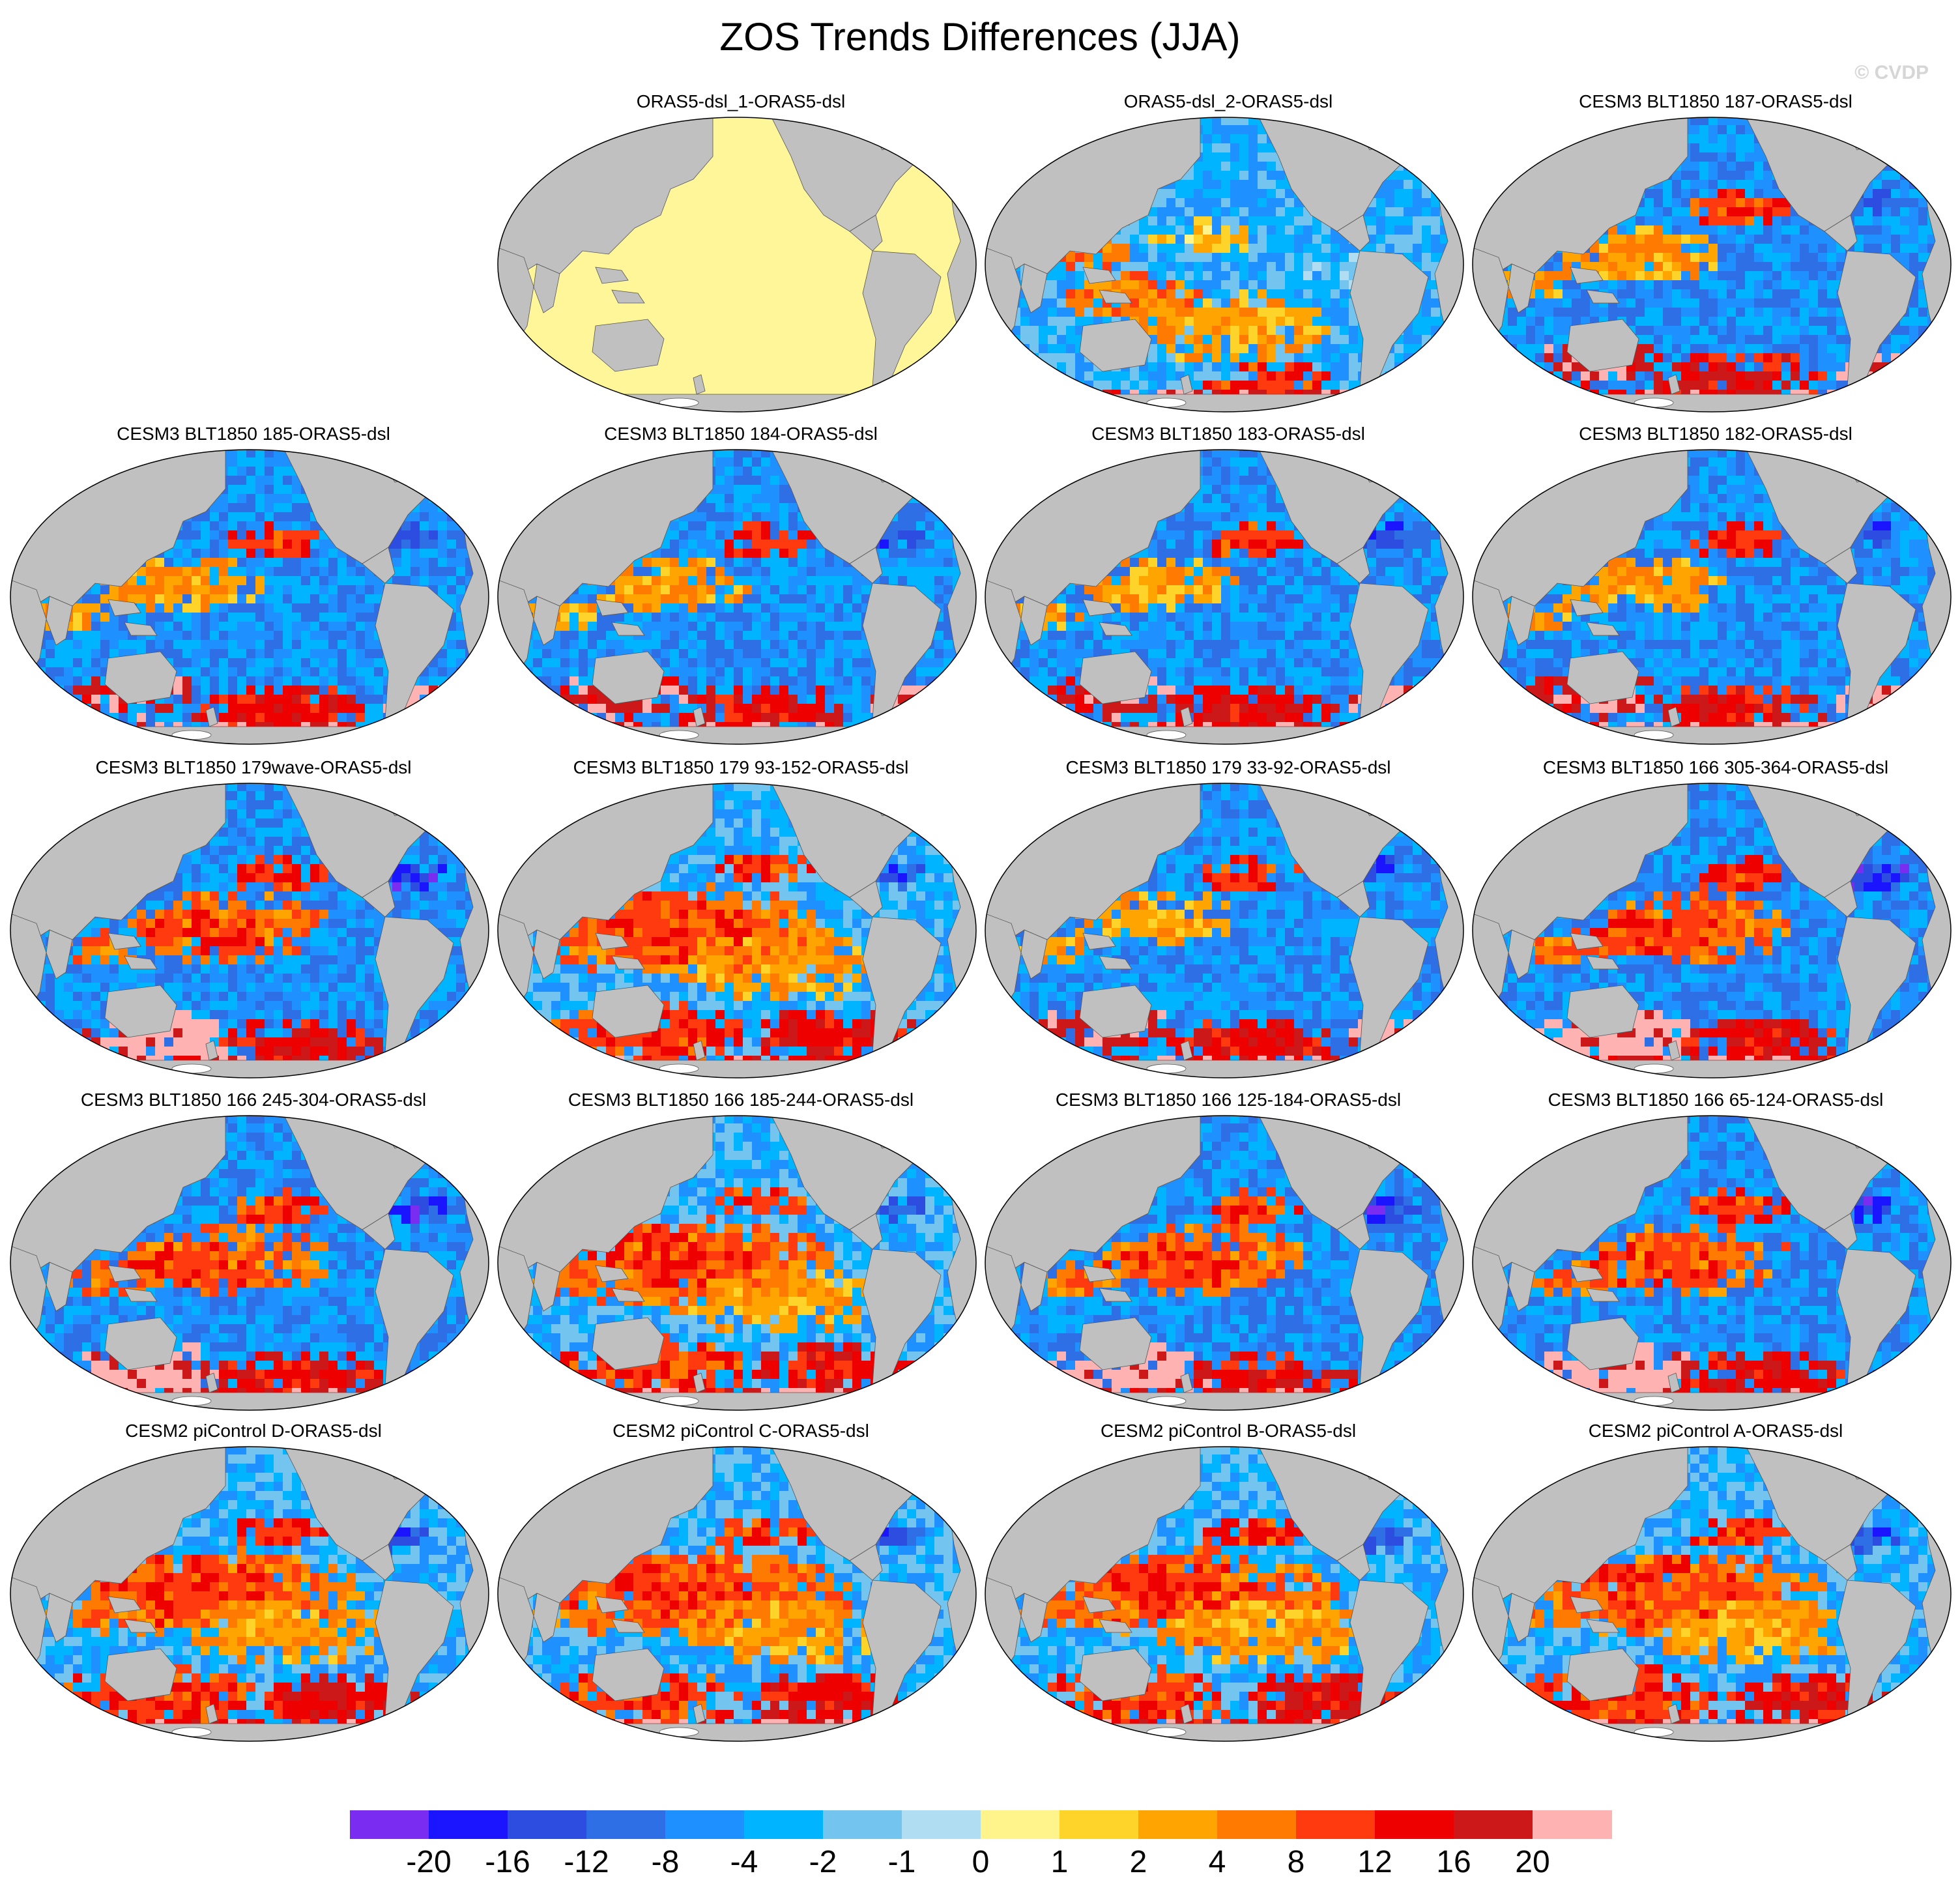  Describe the element at coordinates (1228, 434) in the screenshot. I see `panel-title: CESM3 BLT1850 183-ORAS5-dsl` at that location.